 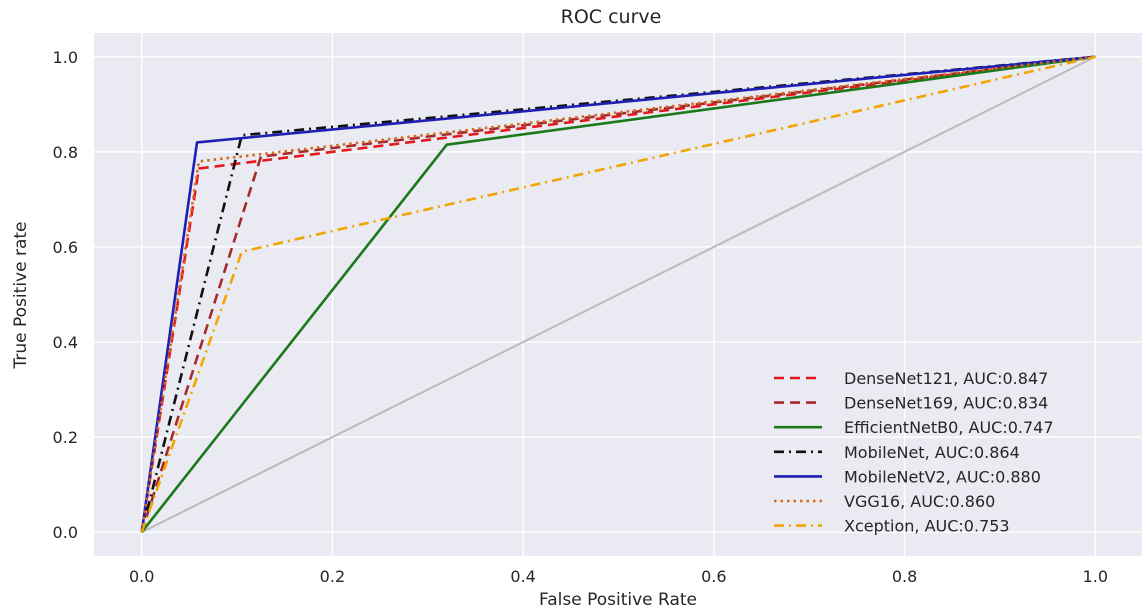 I want to click on x-tick-label: 0.8, so click(x=904, y=576).